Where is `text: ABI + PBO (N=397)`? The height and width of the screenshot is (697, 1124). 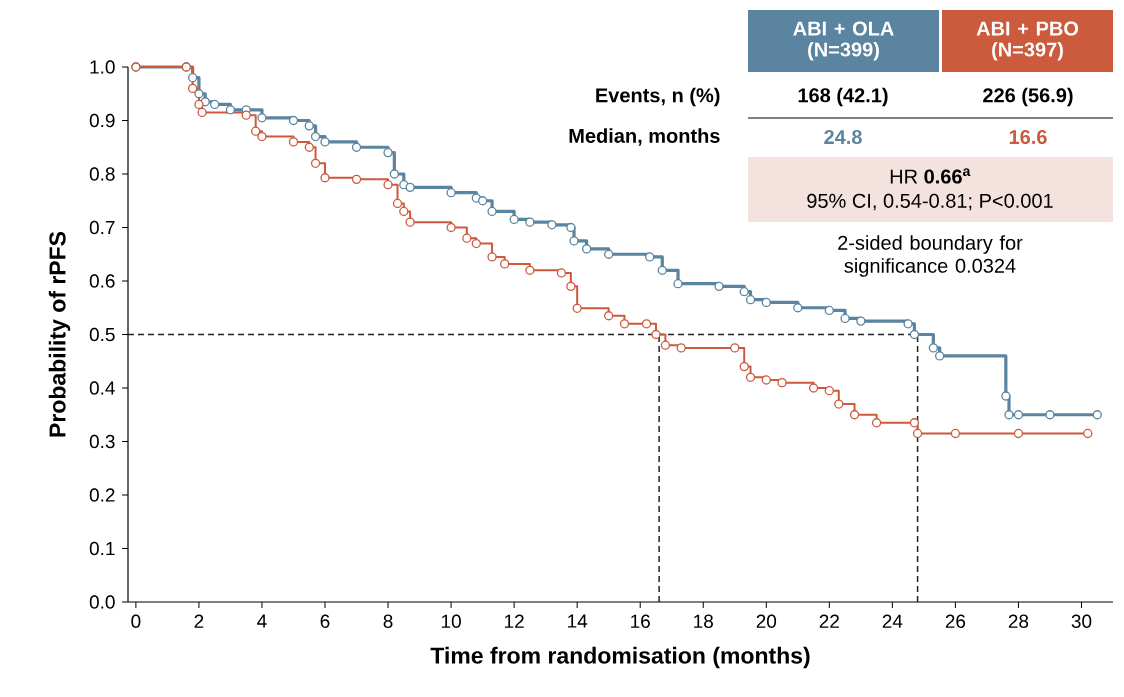 text: ABI + PBO (N=397) is located at coordinates (1027, 41).